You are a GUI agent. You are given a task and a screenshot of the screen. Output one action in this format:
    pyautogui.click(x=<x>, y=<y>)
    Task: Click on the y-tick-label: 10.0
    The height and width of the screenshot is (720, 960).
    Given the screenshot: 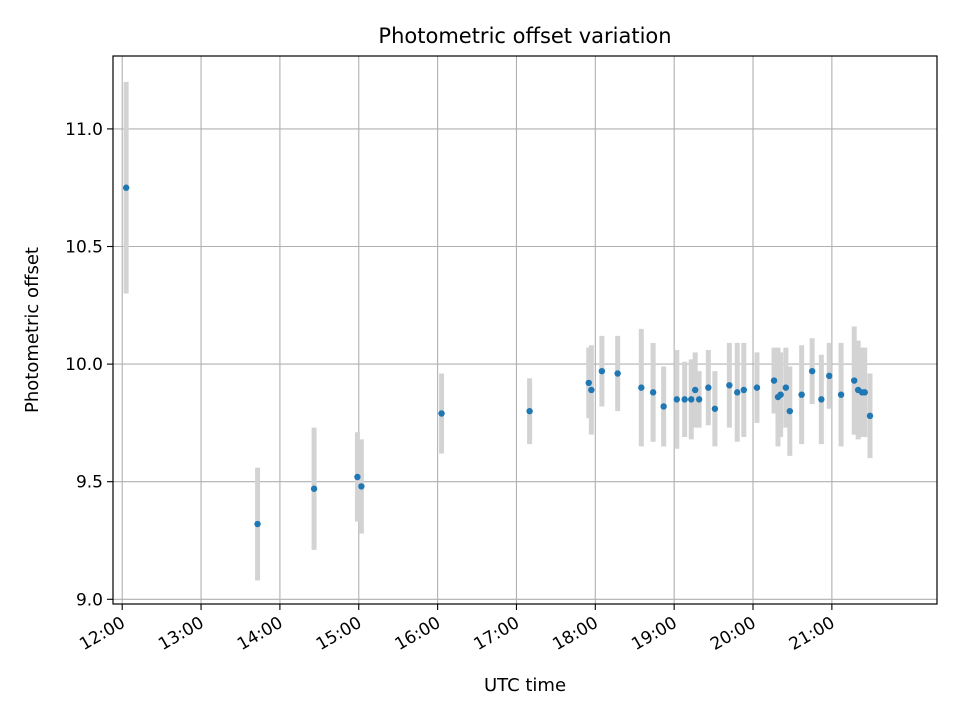 What is the action you would take?
    pyautogui.click(x=84, y=365)
    